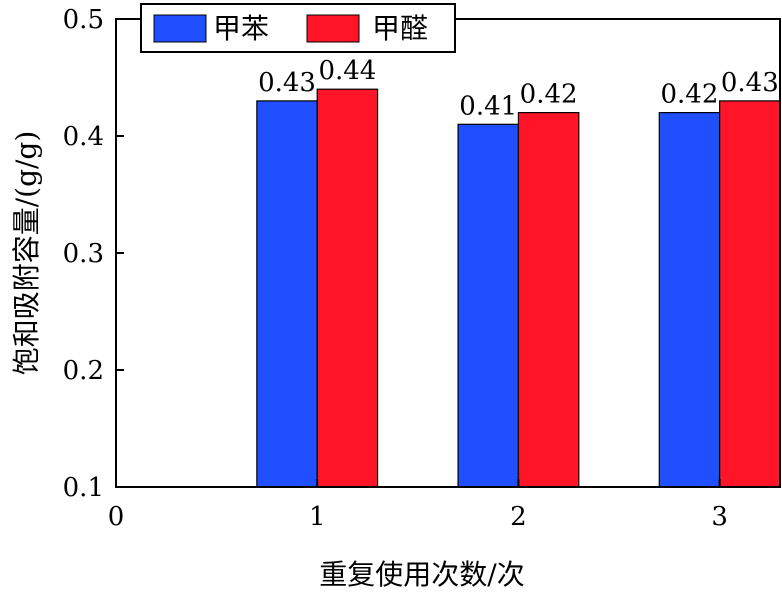 This screenshot has width=782, height=593. What do you see at coordinates (241, 28) in the screenshot?
I see `legend-label-toluene: 甲苯` at bounding box center [241, 28].